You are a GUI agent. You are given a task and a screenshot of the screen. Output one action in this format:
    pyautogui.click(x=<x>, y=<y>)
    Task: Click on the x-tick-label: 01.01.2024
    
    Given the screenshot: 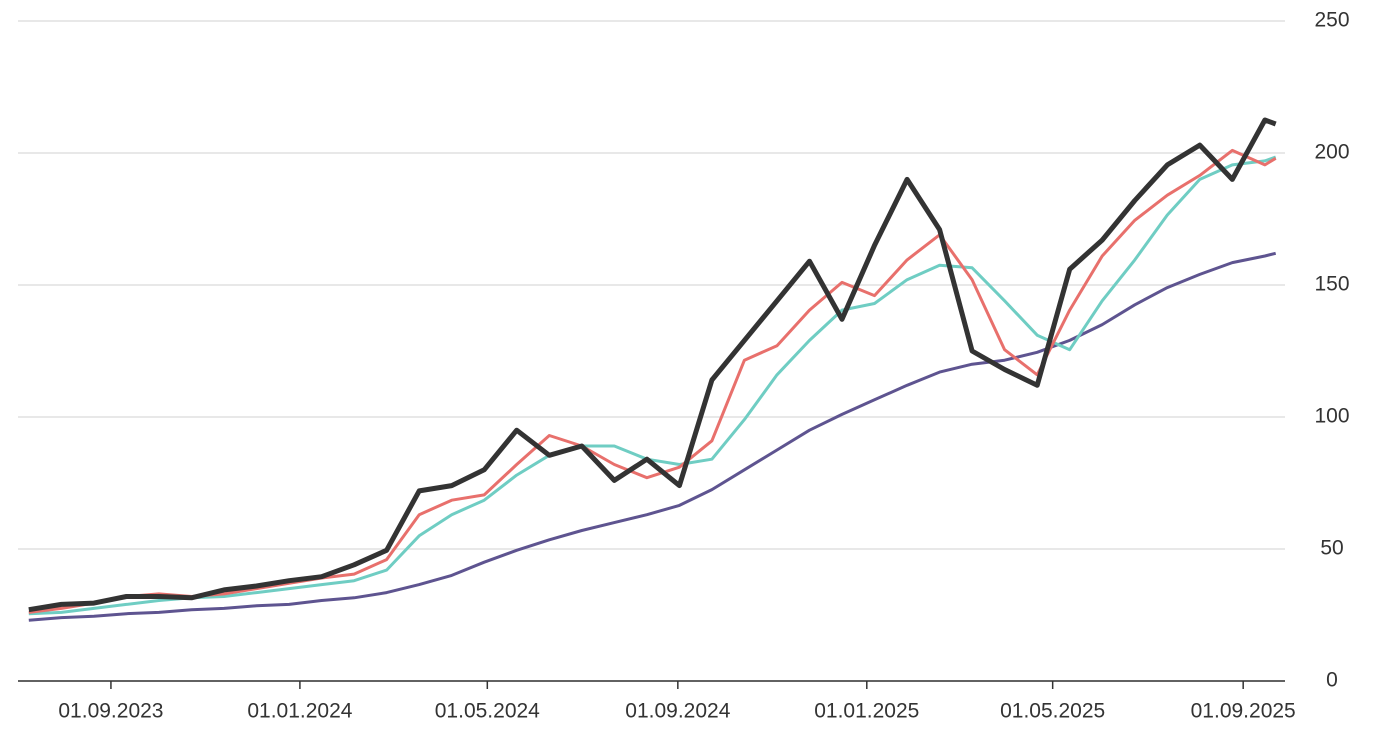 What is the action you would take?
    pyautogui.click(x=299, y=711)
    